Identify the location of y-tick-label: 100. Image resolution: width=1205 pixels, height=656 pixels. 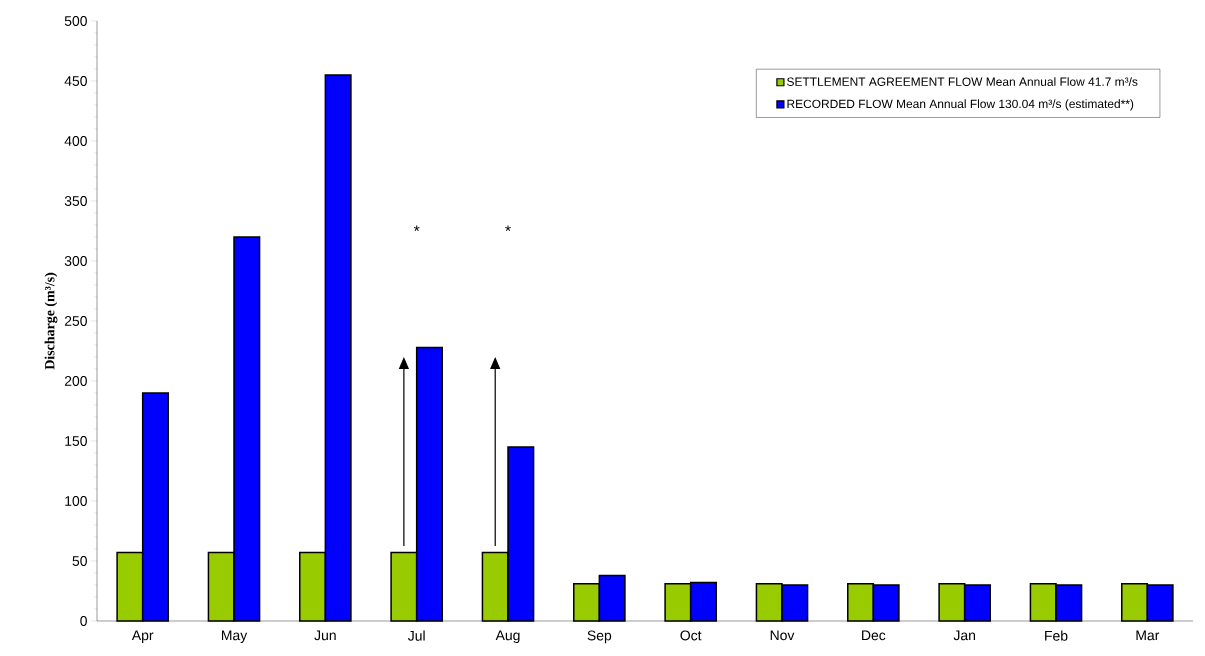
(76, 501).